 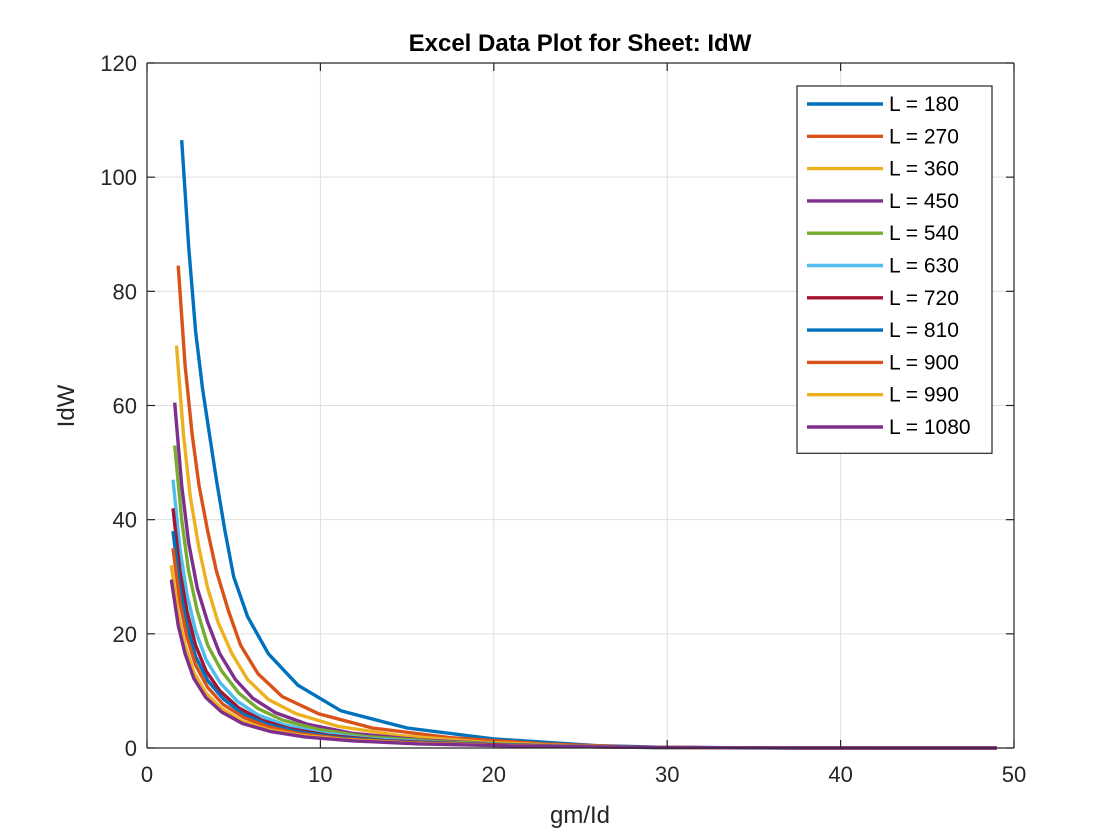 What do you see at coordinates (125, 406) in the screenshot?
I see `y-tick-label: 60` at bounding box center [125, 406].